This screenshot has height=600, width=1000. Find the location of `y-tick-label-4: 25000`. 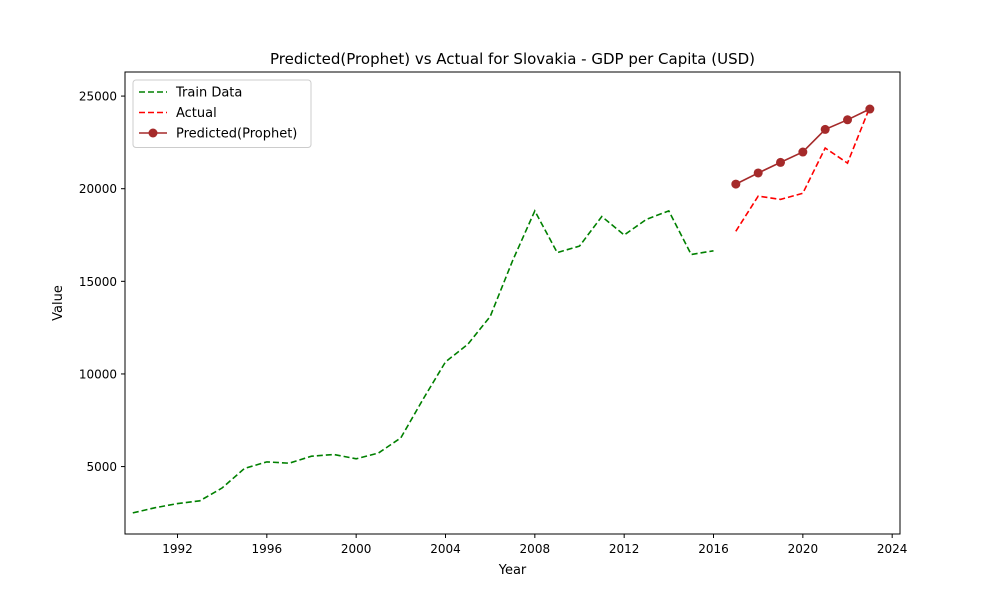

y-tick-label-4: 25000 is located at coordinates (98, 97).